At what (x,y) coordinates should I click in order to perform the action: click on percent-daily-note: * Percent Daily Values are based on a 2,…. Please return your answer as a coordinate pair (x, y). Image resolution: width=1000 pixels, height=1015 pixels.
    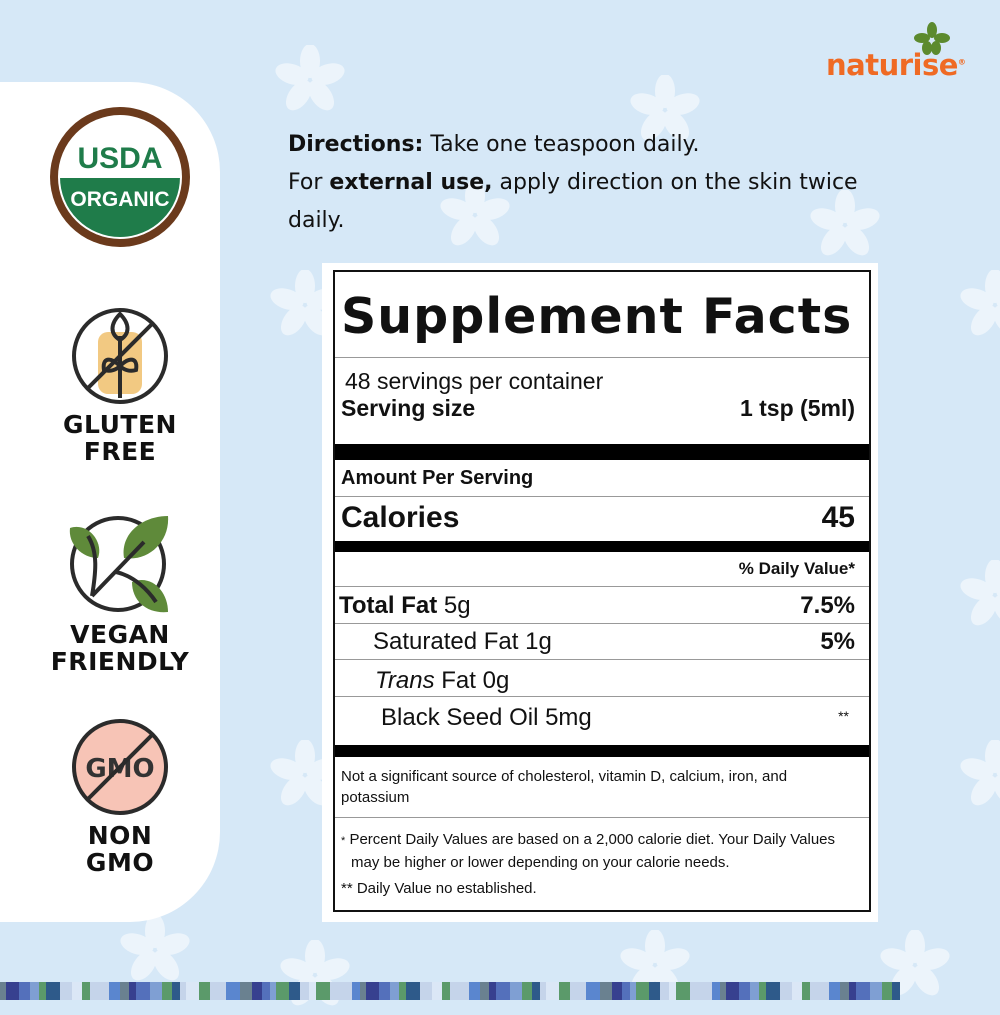
    Looking at the image, I should click on (588, 851).